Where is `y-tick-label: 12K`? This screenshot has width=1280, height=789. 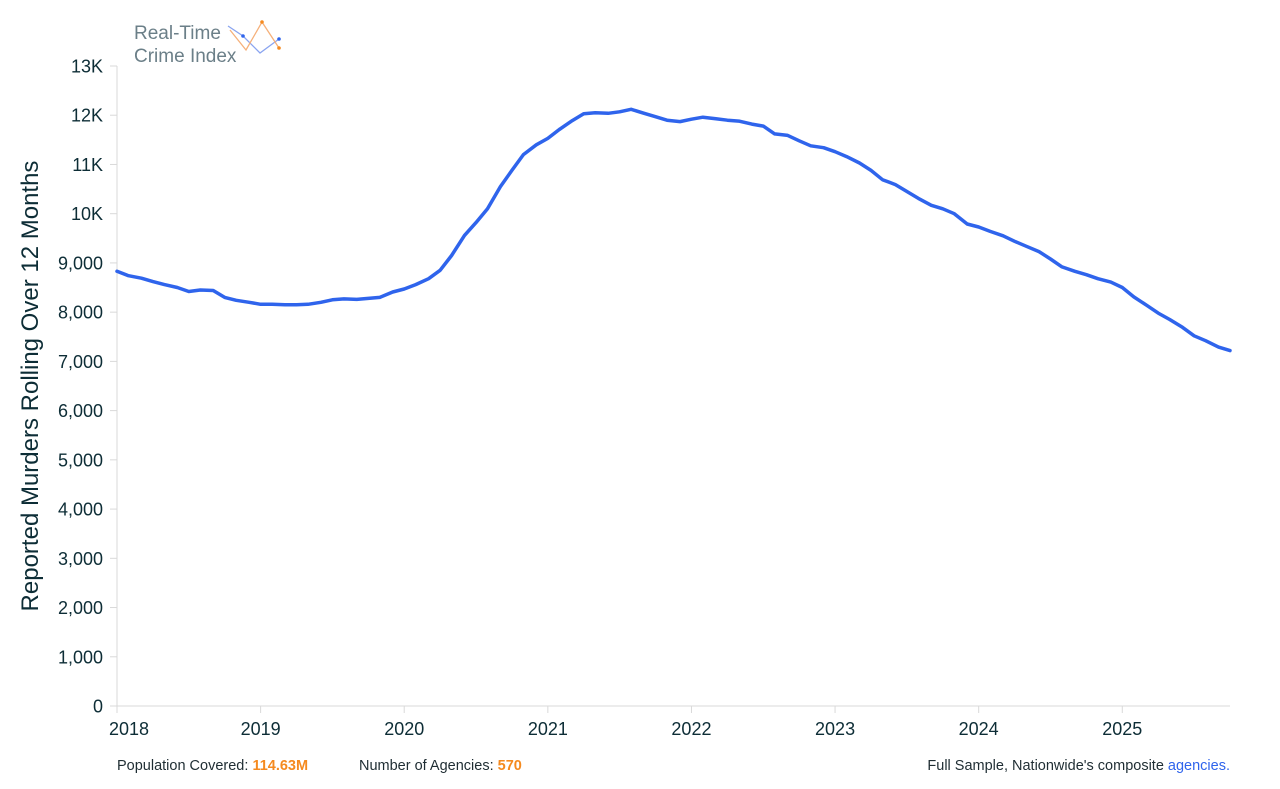 y-tick-label: 12K is located at coordinates (87, 116).